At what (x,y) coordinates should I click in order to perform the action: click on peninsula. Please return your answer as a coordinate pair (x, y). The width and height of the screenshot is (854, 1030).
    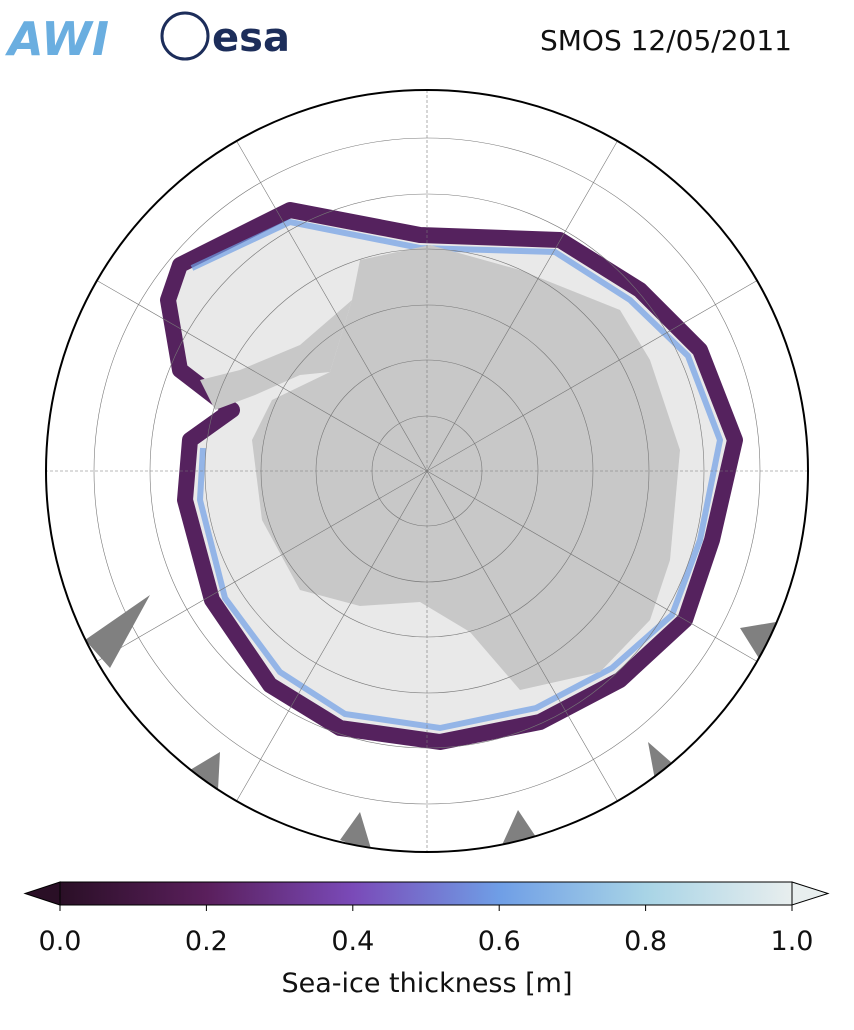
    Looking at the image, I should click on (276, 355).